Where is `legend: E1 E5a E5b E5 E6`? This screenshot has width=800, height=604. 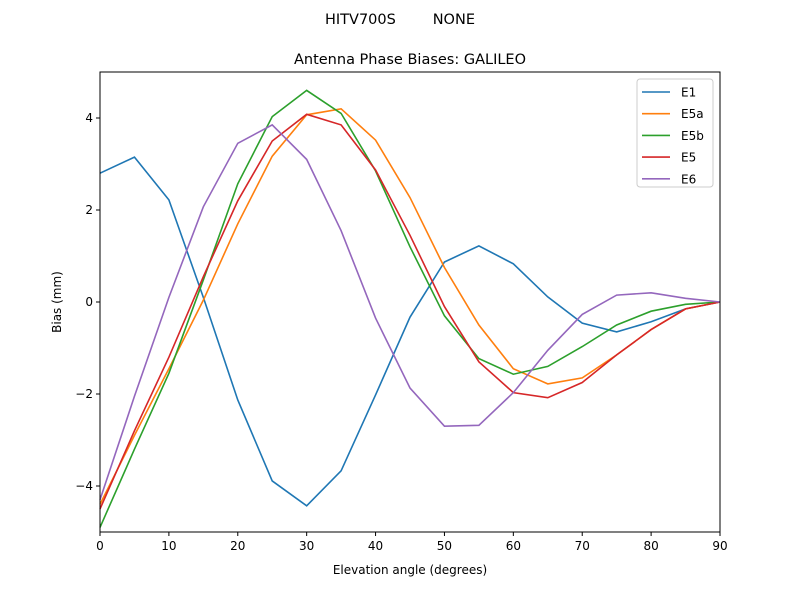
legend: E1 E5a E5b E5 E6 is located at coordinates (675, 133).